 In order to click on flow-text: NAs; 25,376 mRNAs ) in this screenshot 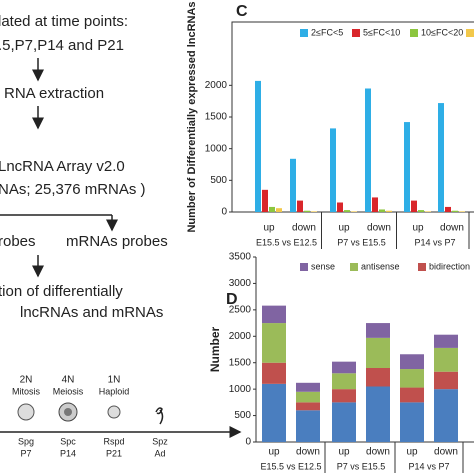, I will do `click(73, 189)`.